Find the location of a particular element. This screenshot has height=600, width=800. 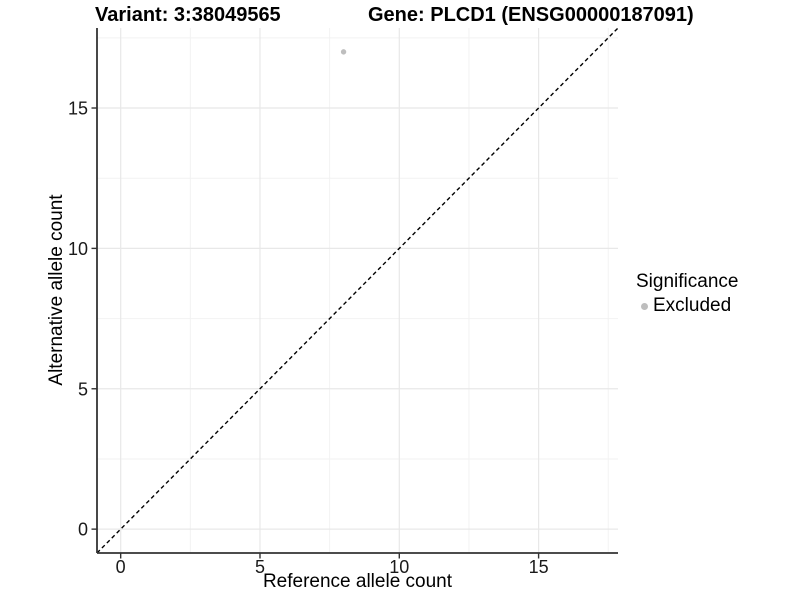

legend-item-excluded: Excluded is located at coordinates (687, 306).